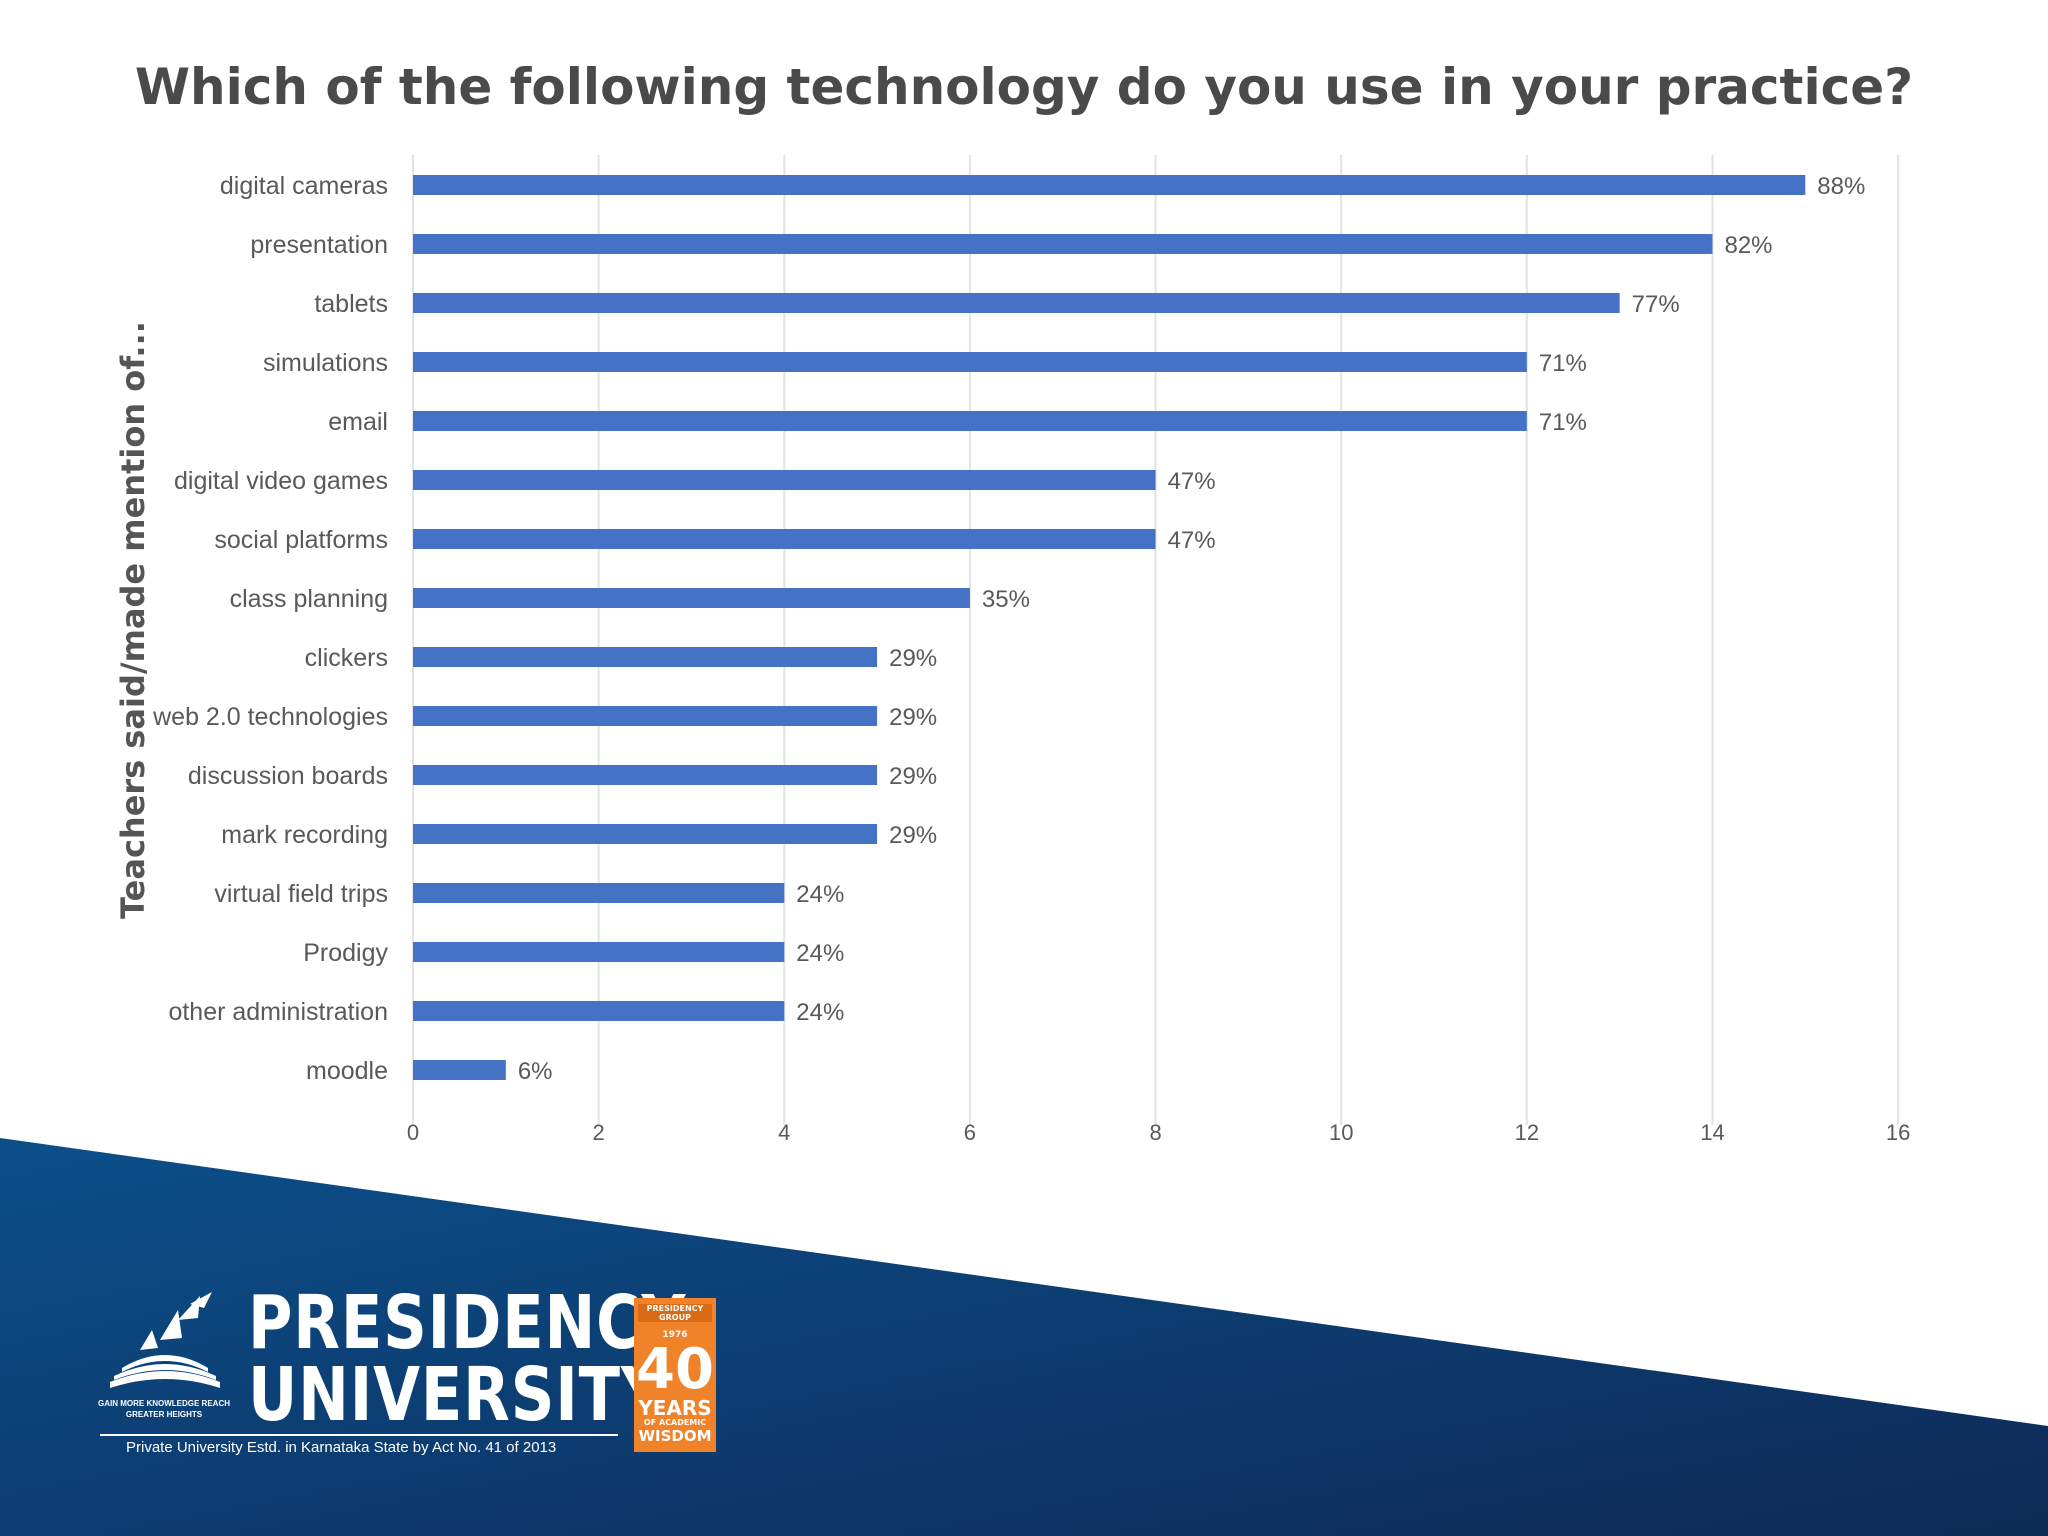  Describe the element at coordinates (675, 1369) in the screenshot. I see `badge-number: 40` at that location.